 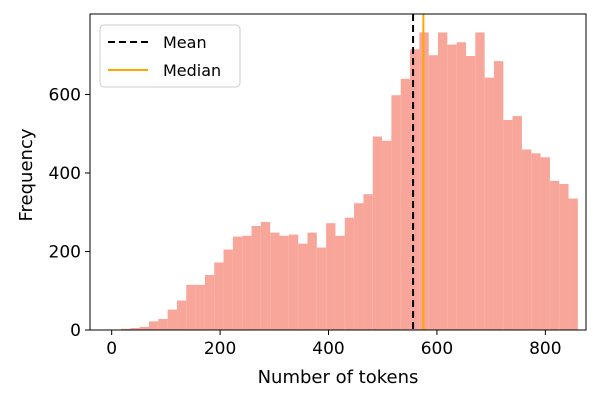 What do you see at coordinates (220, 349) in the screenshot?
I see `x-tick-label: 200` at bounding box center [220, 349].